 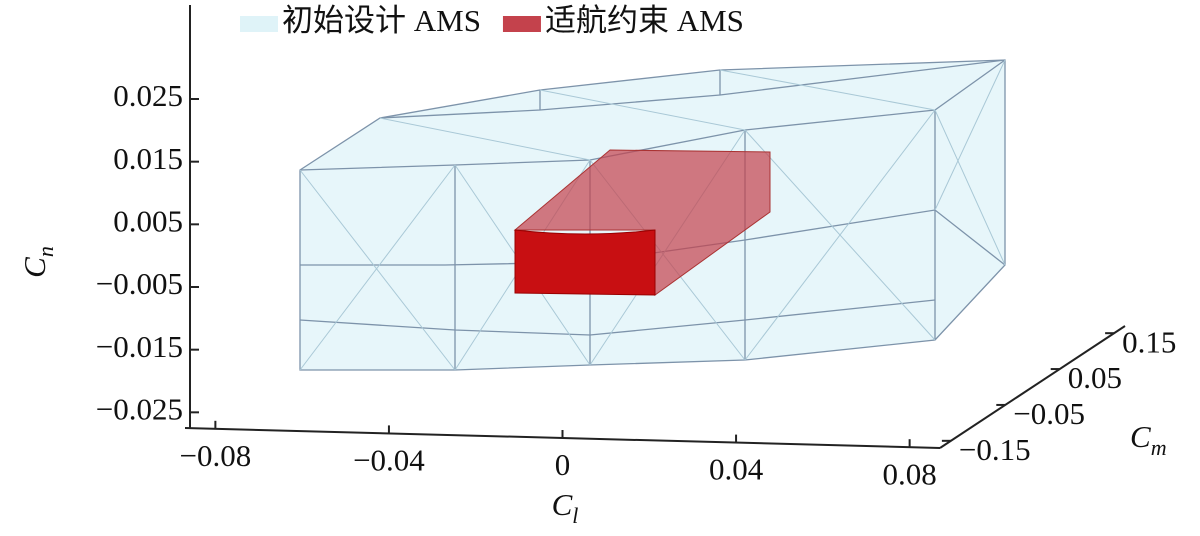 I want to click on z-tick-label: −0.15, so click(x=995, y=449).